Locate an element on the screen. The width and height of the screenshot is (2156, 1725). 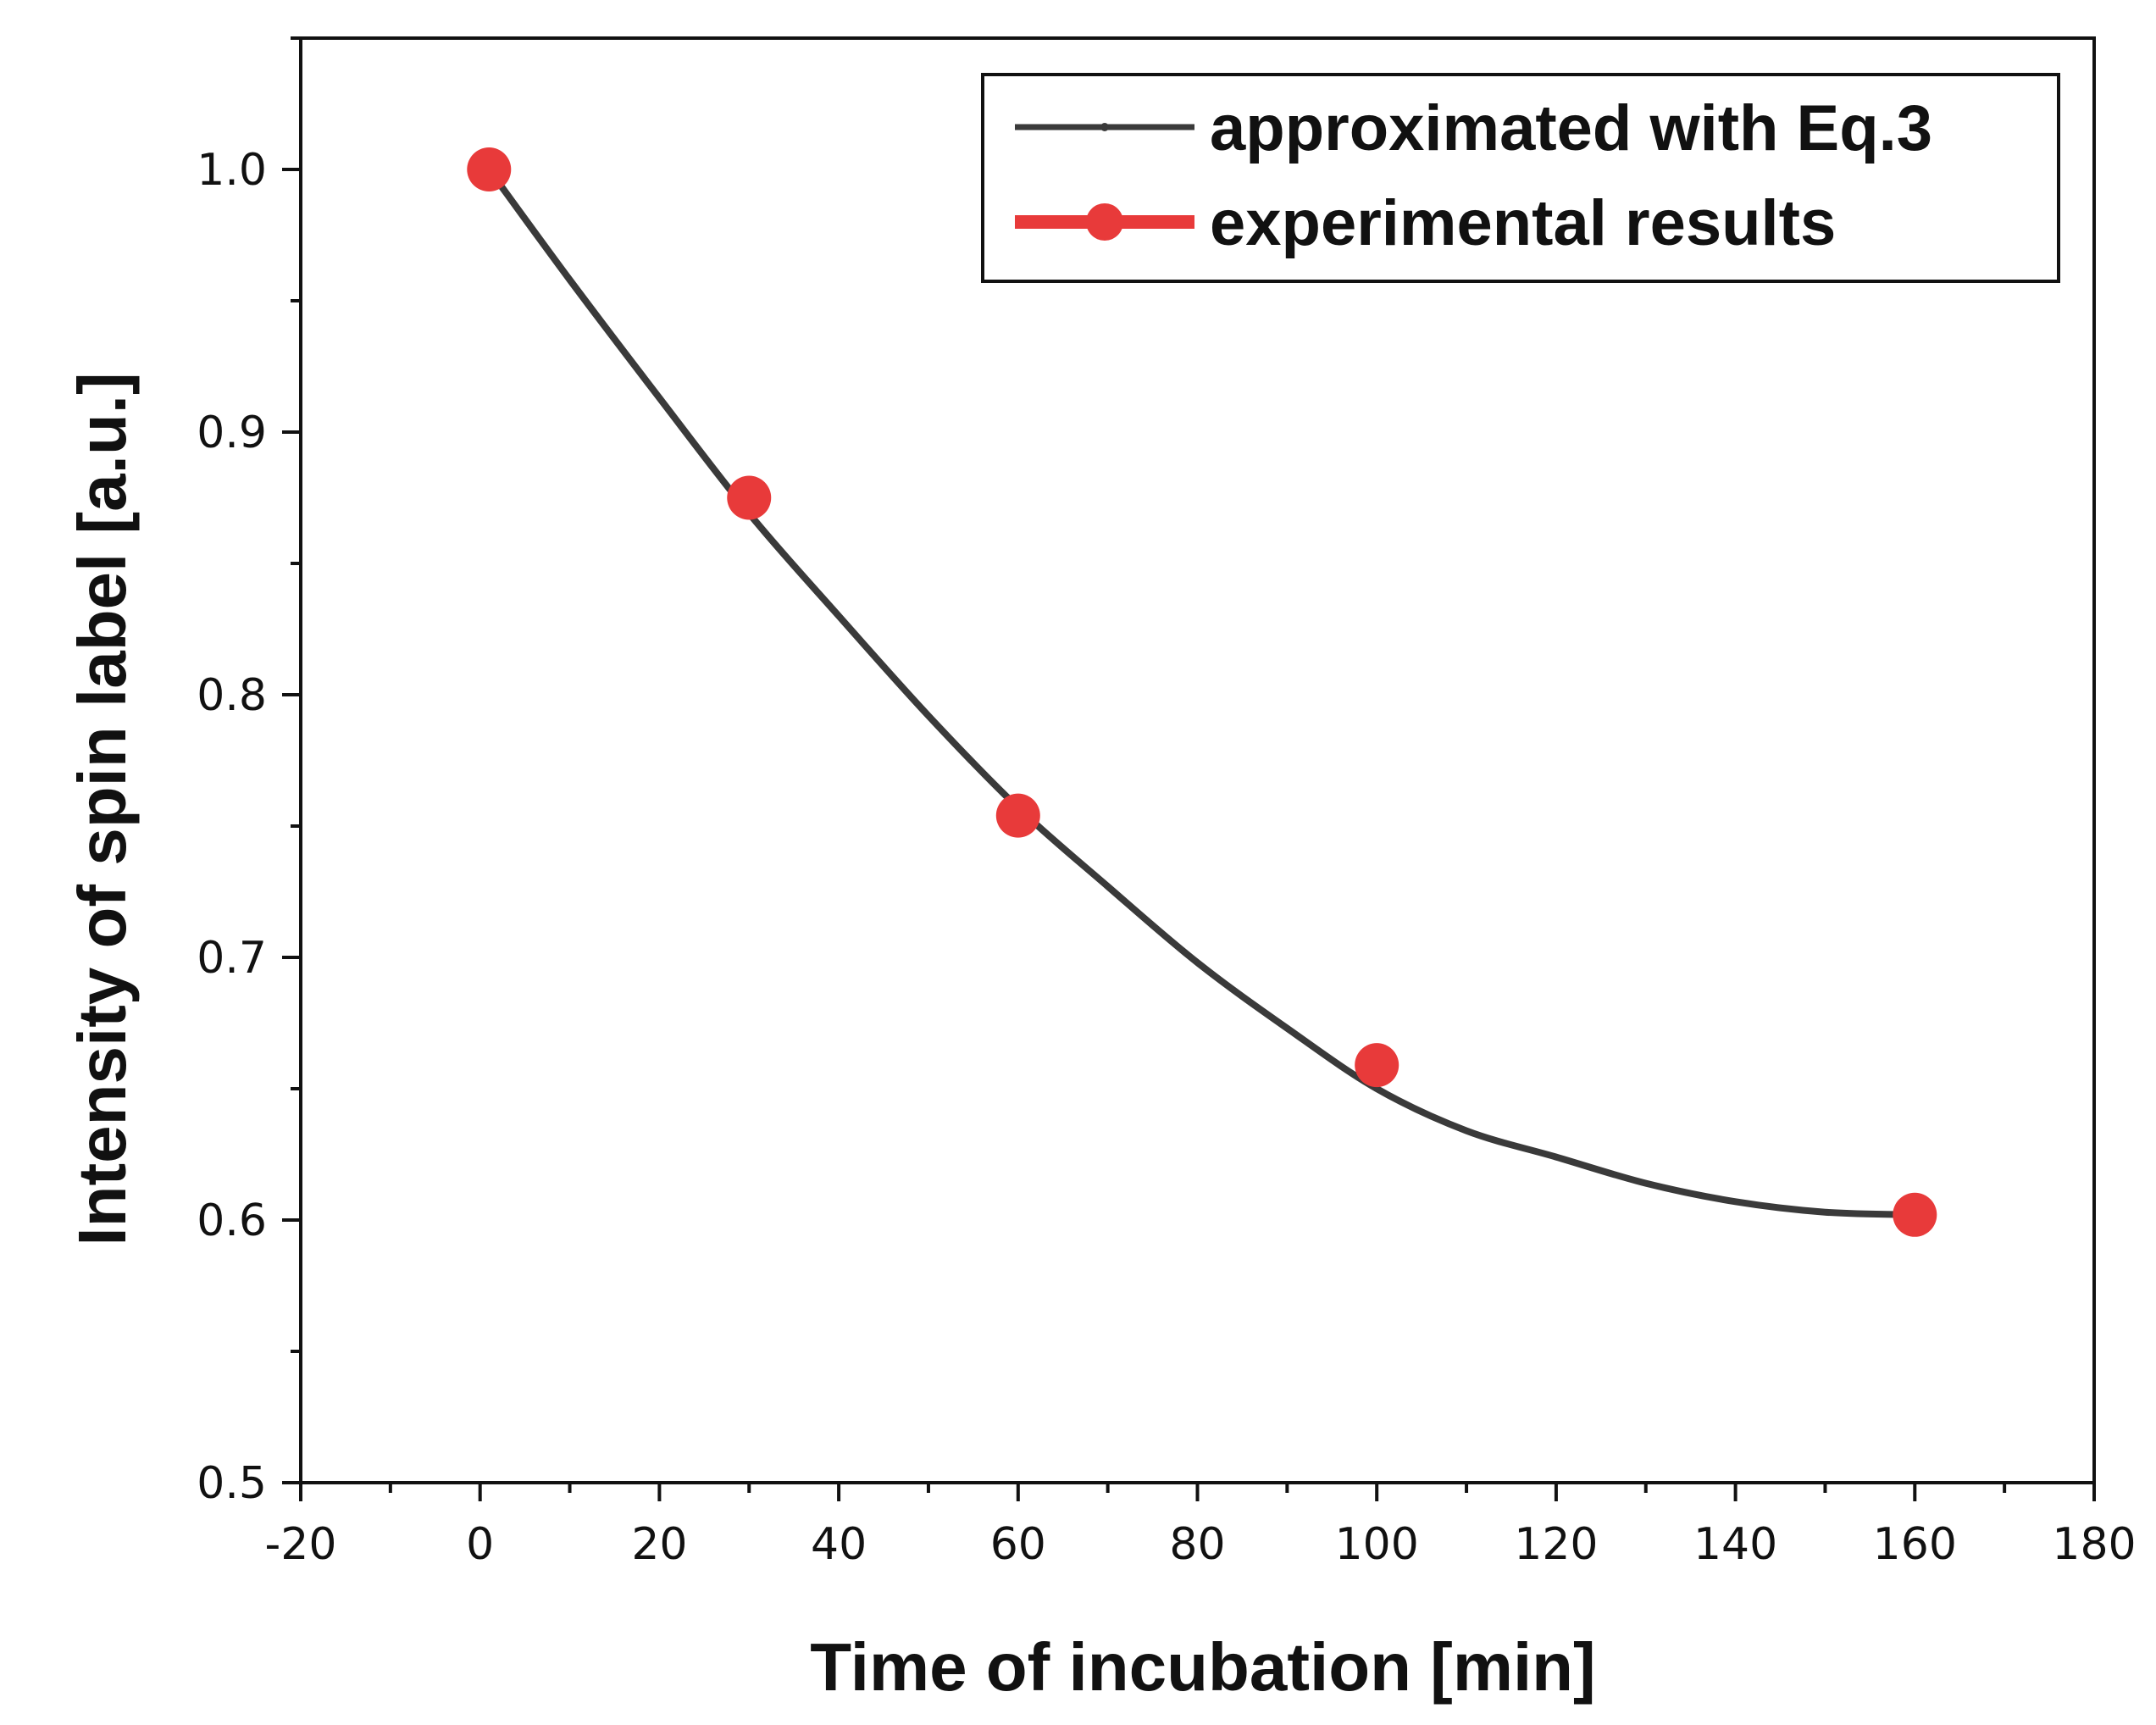
x-tick-label: 80 is located at coordinates (1197, 1545).